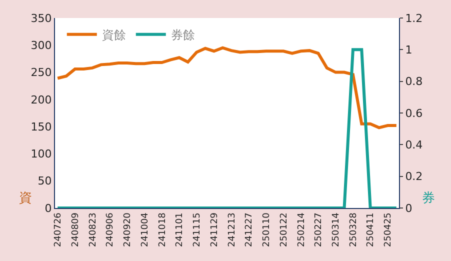  I want to click on y-tick-label: 200, so click(41, 99).